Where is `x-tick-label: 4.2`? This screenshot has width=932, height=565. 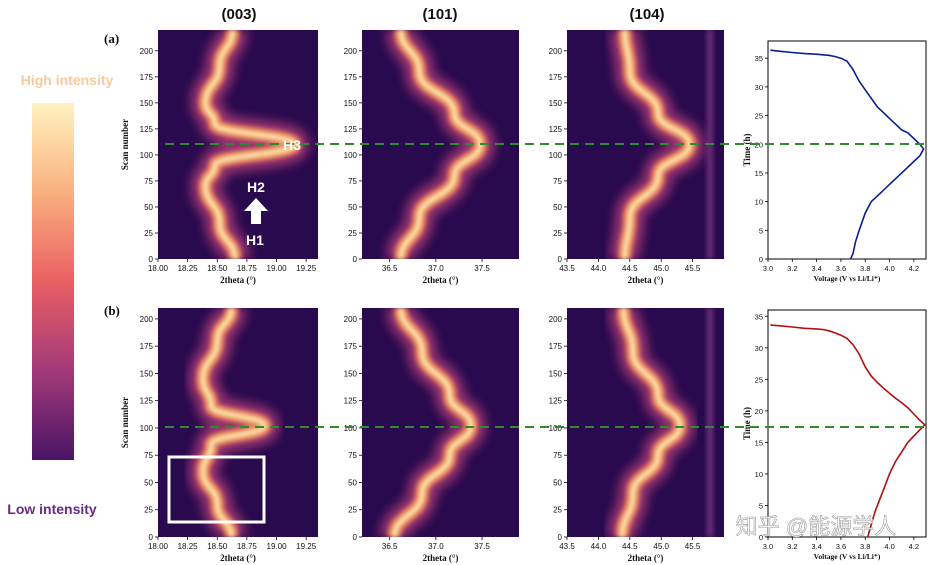
x-tick-label: 4.2 is located at coordinates (914, 268).